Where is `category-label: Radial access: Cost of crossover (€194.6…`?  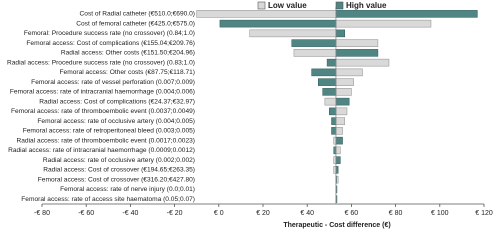
category-label: Radial access: Cost of crossover (€194.6… is located at coordinates (119, 170).